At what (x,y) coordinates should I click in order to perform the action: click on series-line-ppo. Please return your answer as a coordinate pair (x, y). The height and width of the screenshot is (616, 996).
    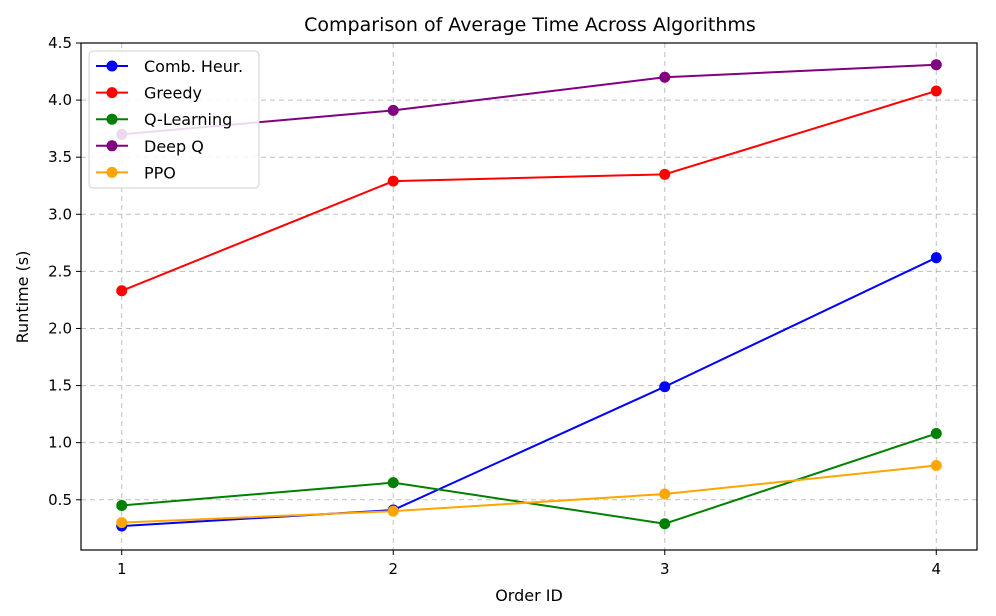
    Looking at the image, I should click on (529, 494).